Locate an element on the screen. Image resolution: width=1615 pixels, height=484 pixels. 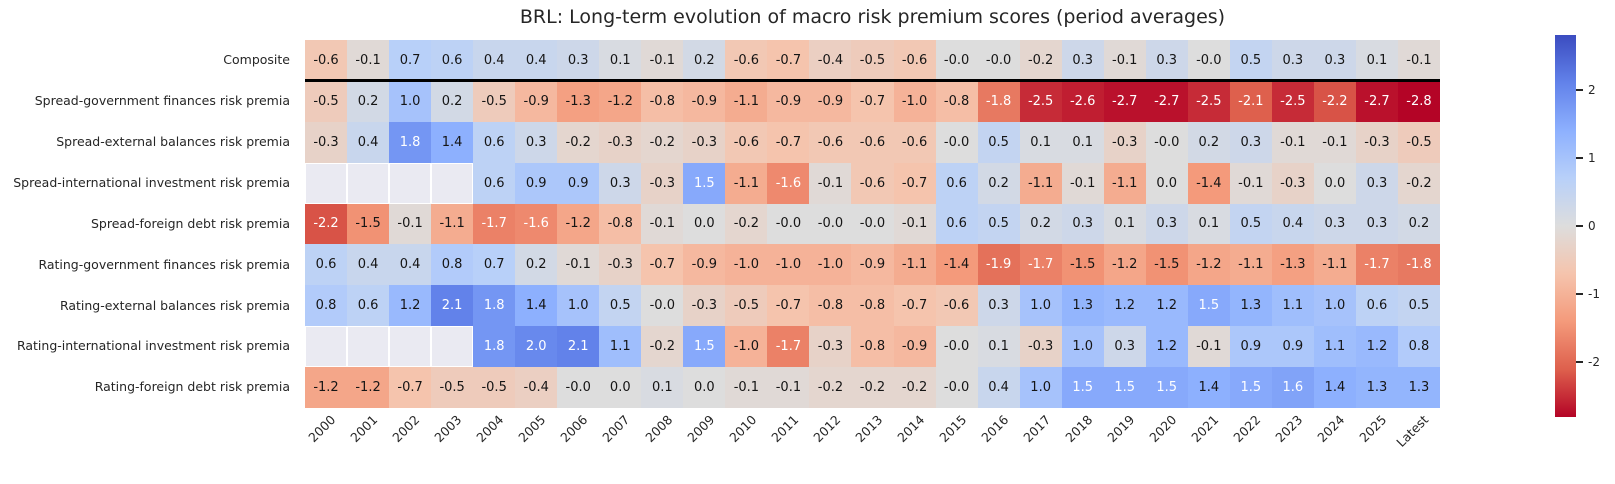
heatmap-cell: 1.0 is located at coordinates (410, 101).